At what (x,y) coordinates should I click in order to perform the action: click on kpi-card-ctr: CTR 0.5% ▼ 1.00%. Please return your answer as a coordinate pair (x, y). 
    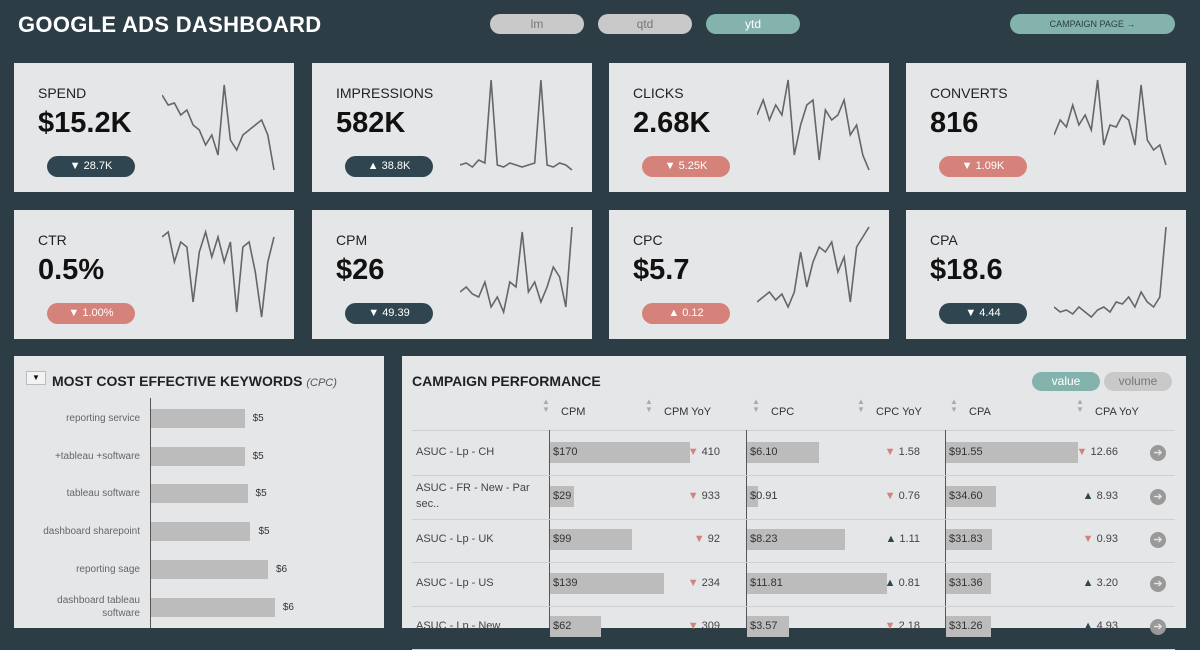
    Looking at the image, I should click on (154, 274).